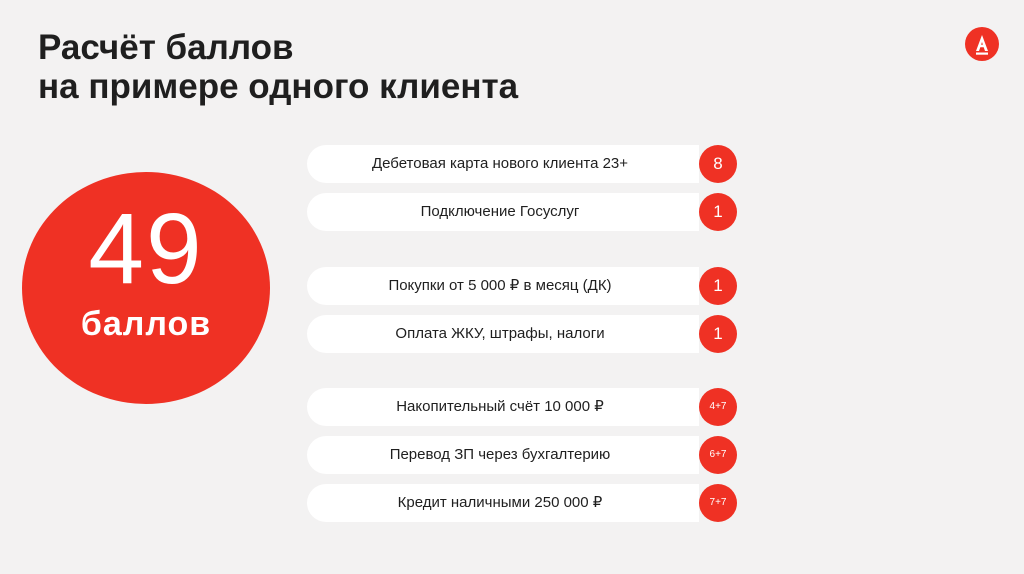 This screenshot has height=574, width=1024. What do you see at coordinates (718, 455) in the screenshot?
I see `points-badge: 6+7` at bounding box center [718, 455].